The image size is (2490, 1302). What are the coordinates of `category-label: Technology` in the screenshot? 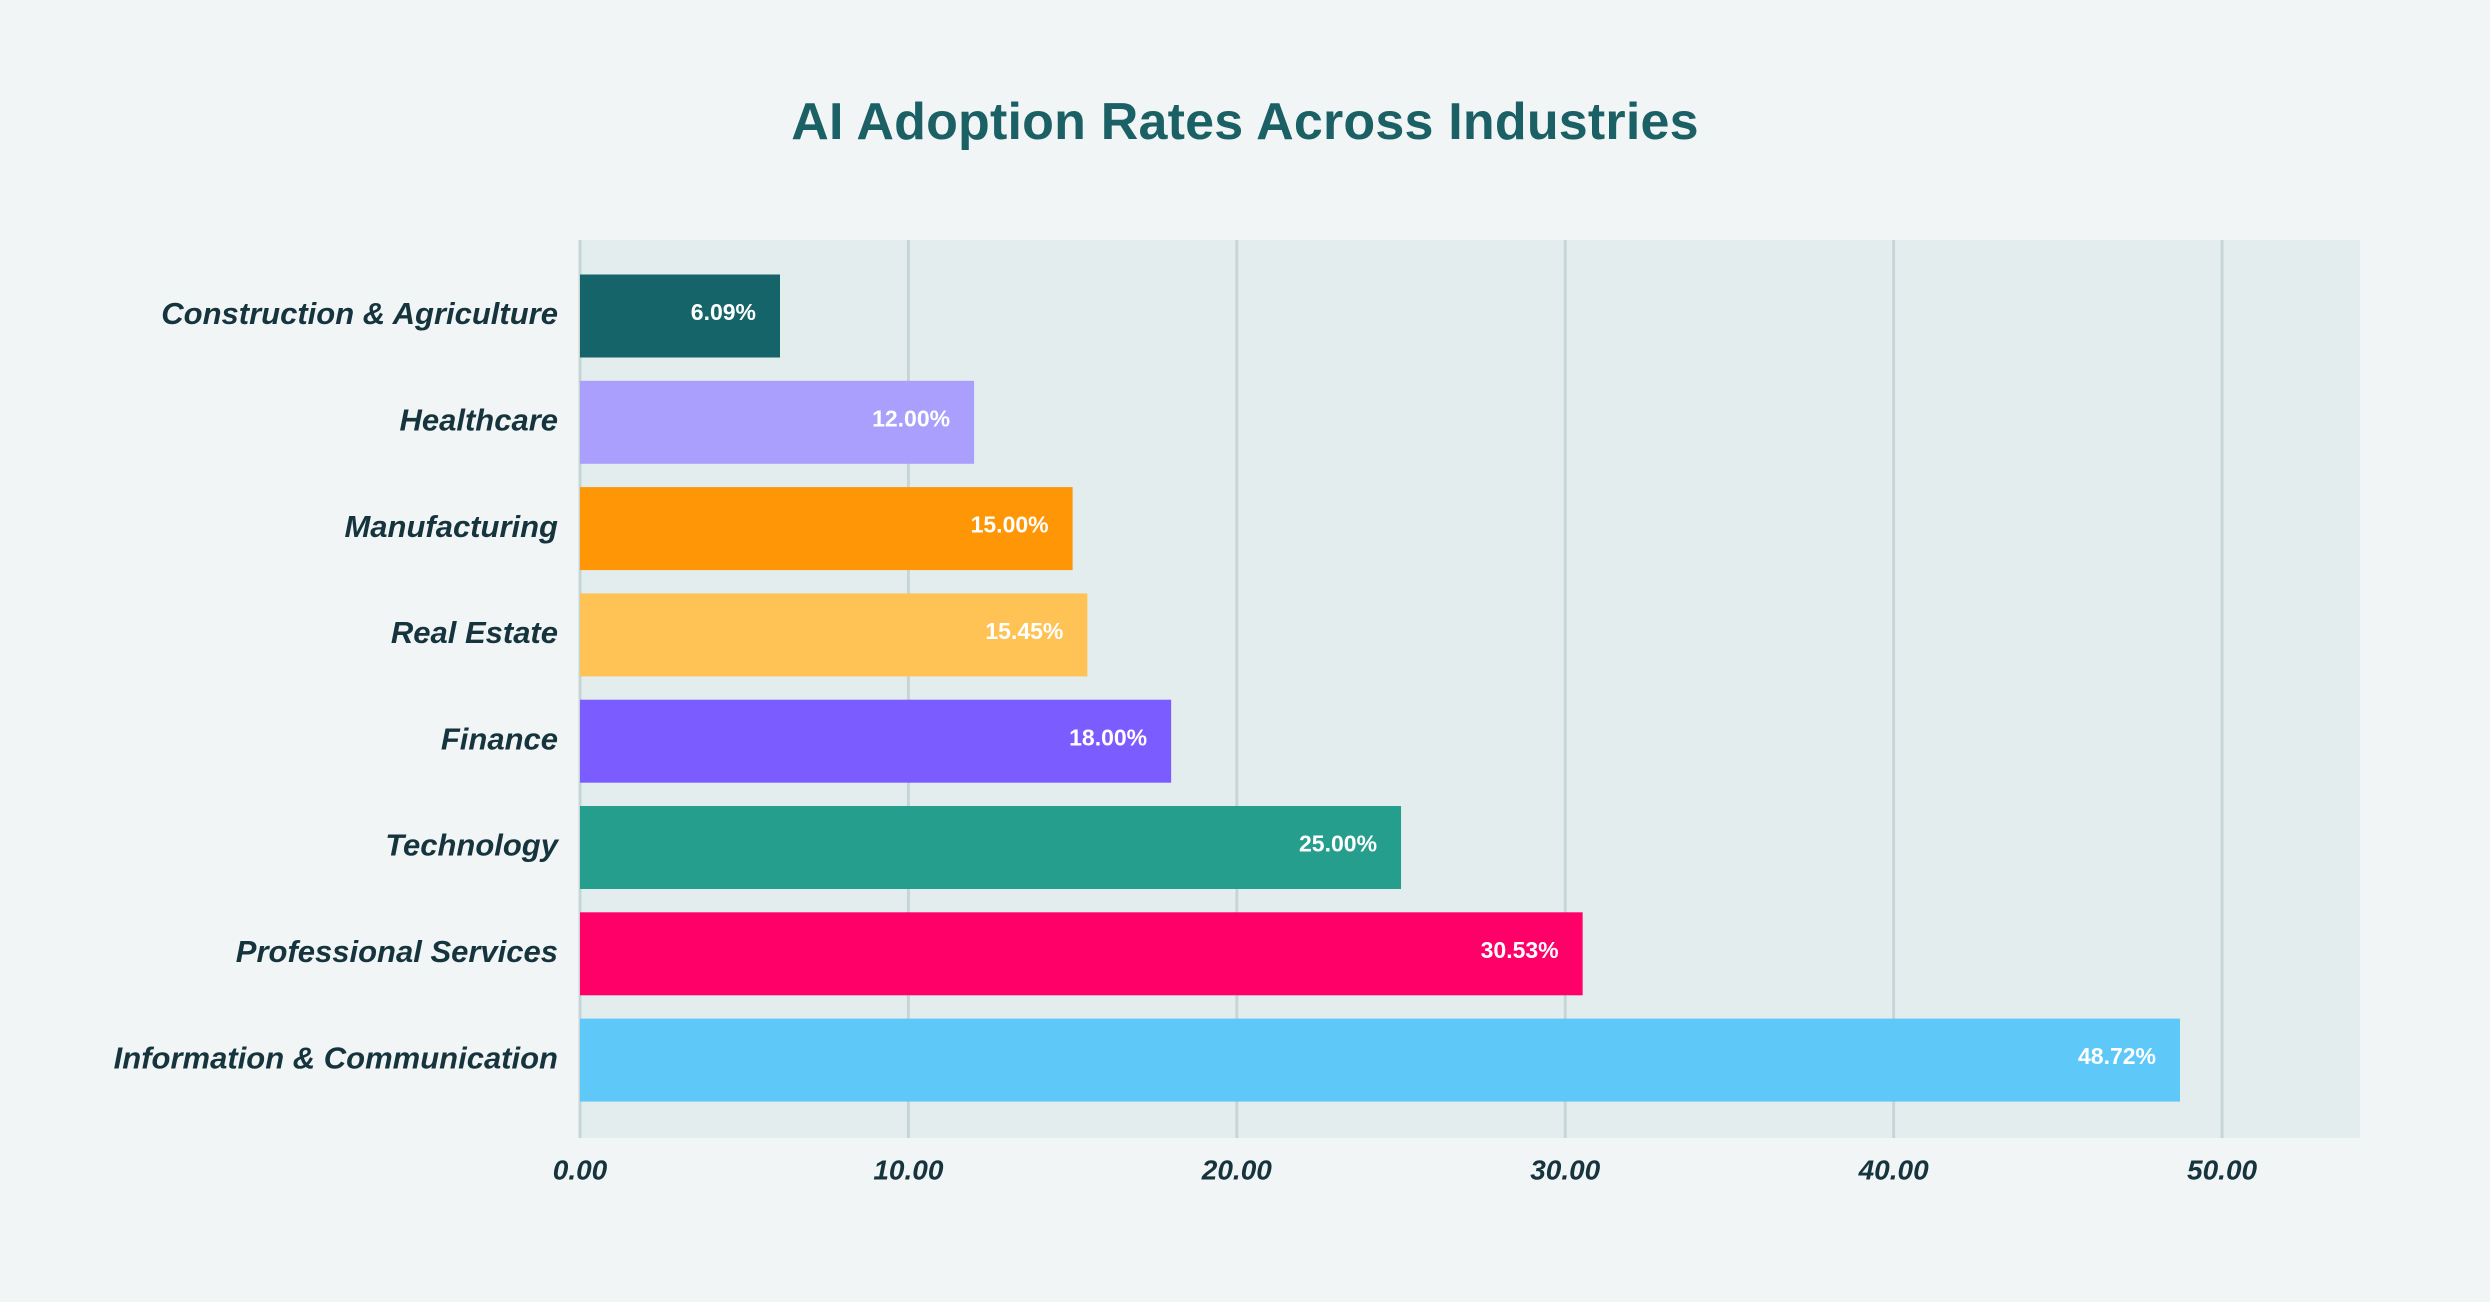 It's located at (472, 845).